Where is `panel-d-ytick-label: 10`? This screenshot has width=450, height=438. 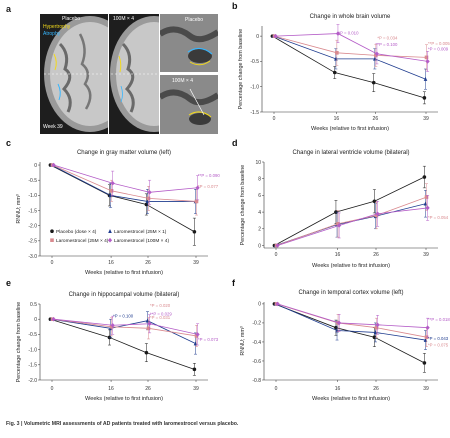
panel-d-ytick-label: 10 is located at coordinates (258, 163).